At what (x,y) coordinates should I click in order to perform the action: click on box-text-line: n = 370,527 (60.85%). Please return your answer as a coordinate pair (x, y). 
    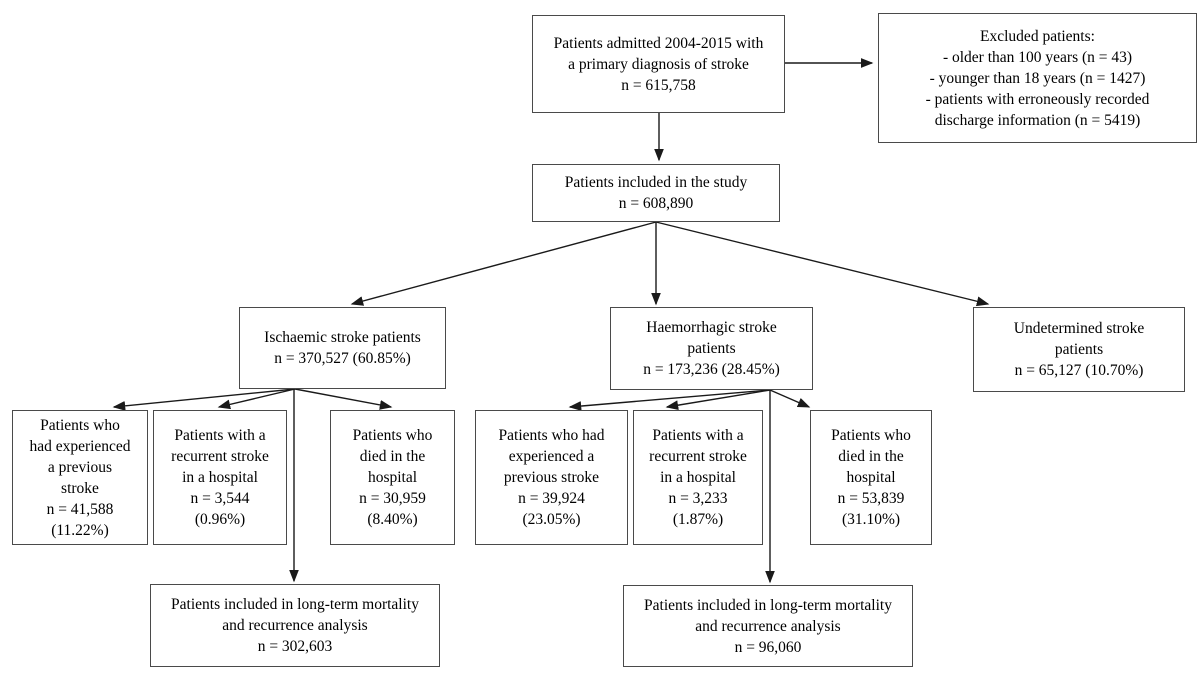
    Looking at the image, I should click on (342, 358).